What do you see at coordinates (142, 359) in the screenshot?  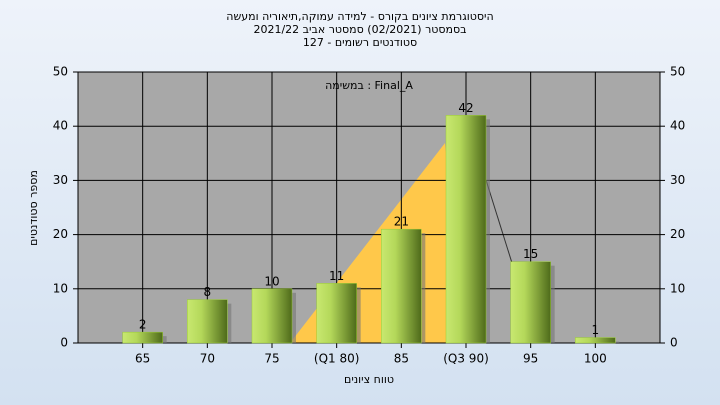 I see `x-tick-label: 65` at bounding box center [142, 359].